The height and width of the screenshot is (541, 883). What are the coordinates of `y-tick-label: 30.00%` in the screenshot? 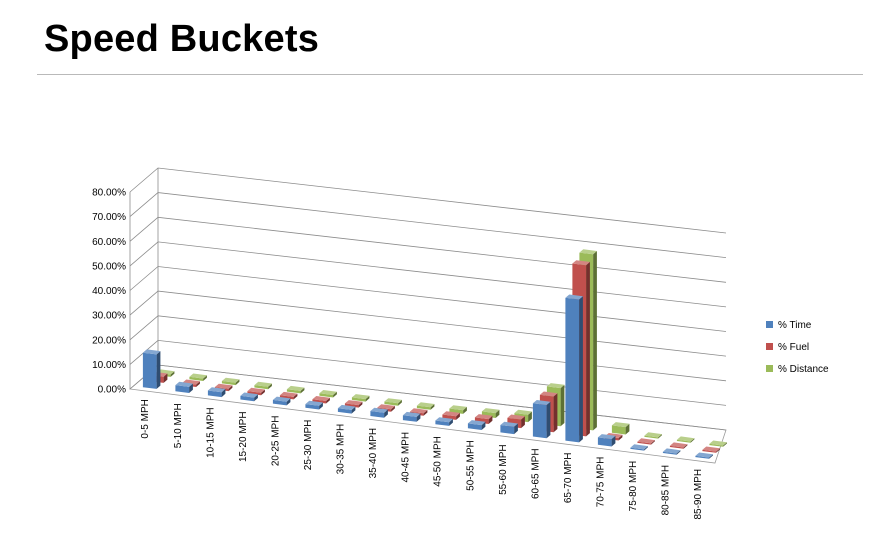 It's located at (109, 316).